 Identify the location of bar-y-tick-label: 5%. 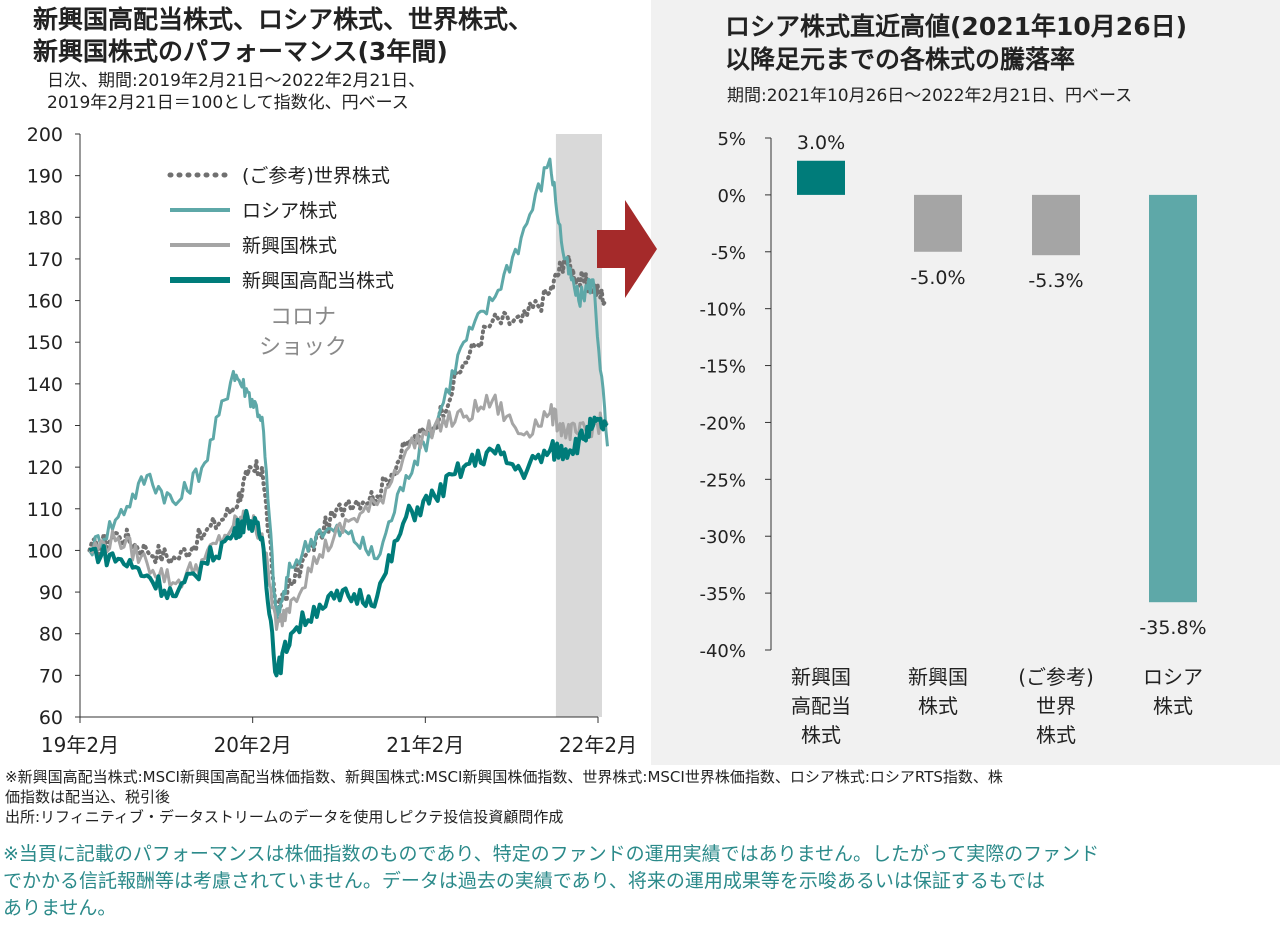
(731, 139).